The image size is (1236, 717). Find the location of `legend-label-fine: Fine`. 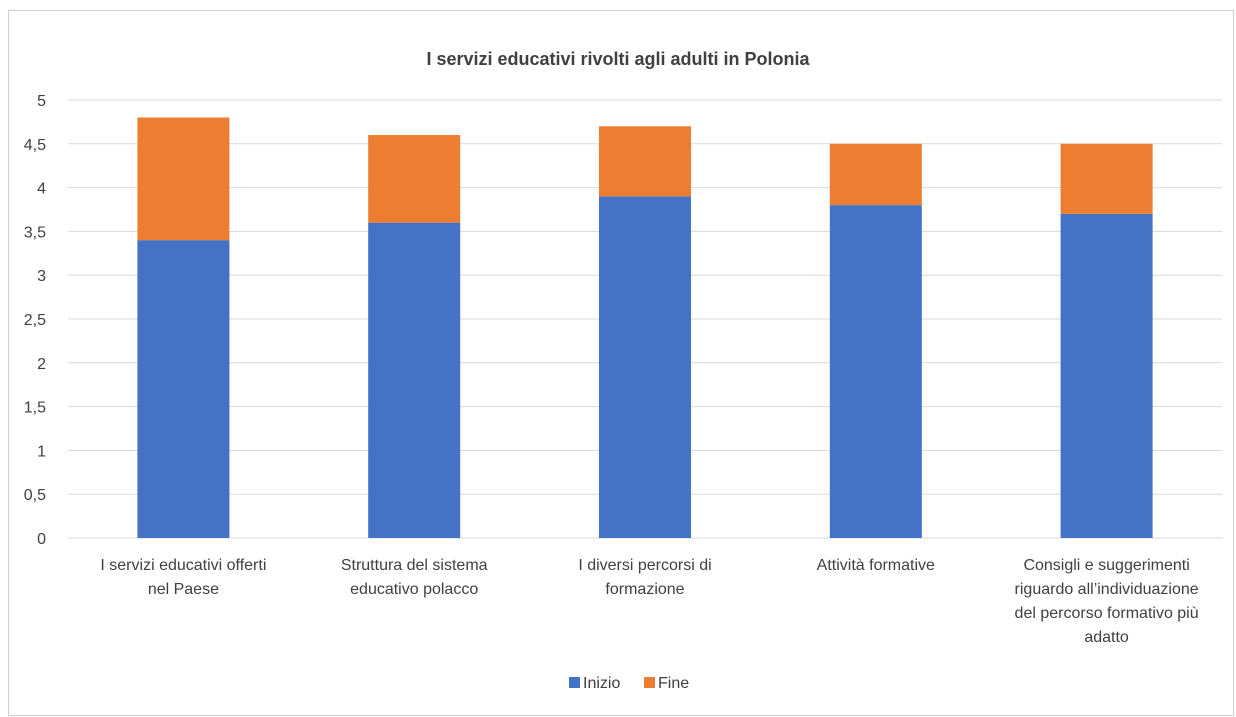

legend-label-fine: Fine is located at coordinates (673, 683).